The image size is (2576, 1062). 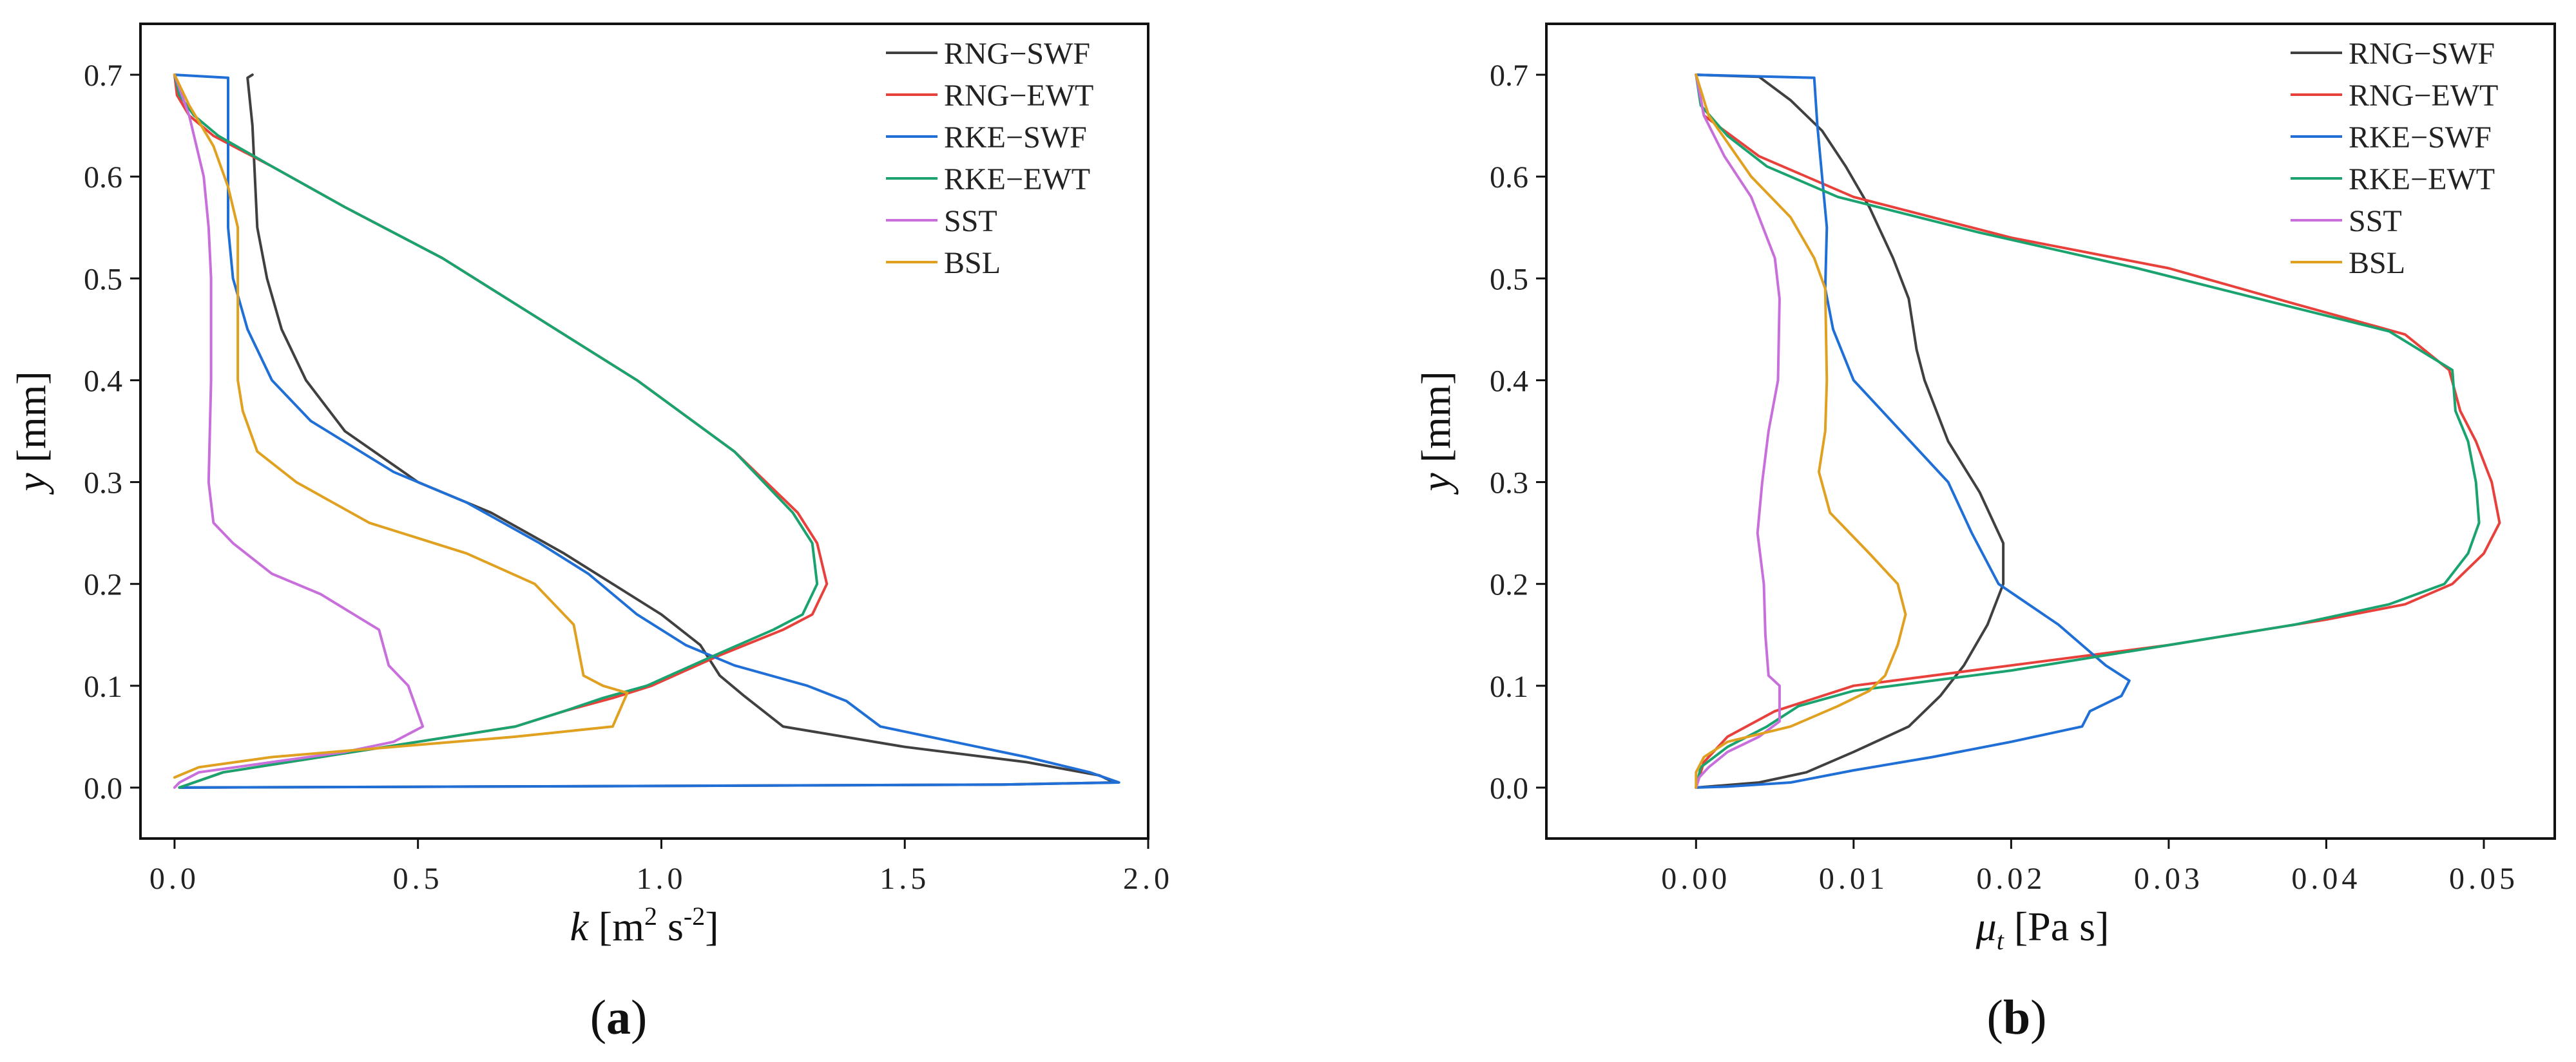 What do you see at coordinates (661, 879) in the screenshot?
I see `x-tick-label: 1.0` at bounding box center [661, 879].